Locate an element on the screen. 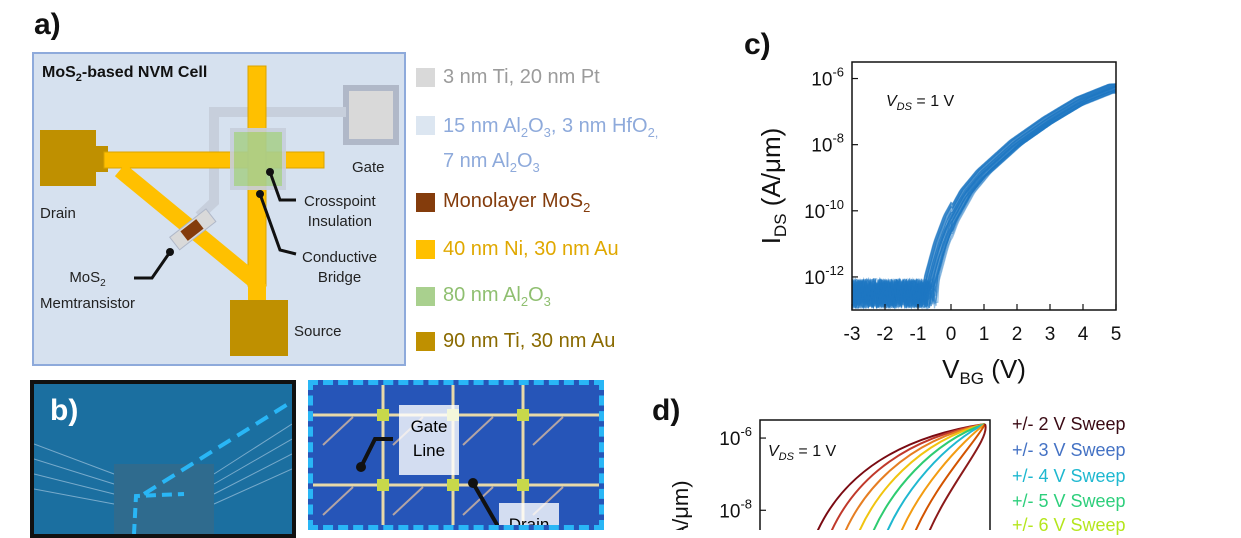  panel-label-c: c) is located at coordinates (757, 44).